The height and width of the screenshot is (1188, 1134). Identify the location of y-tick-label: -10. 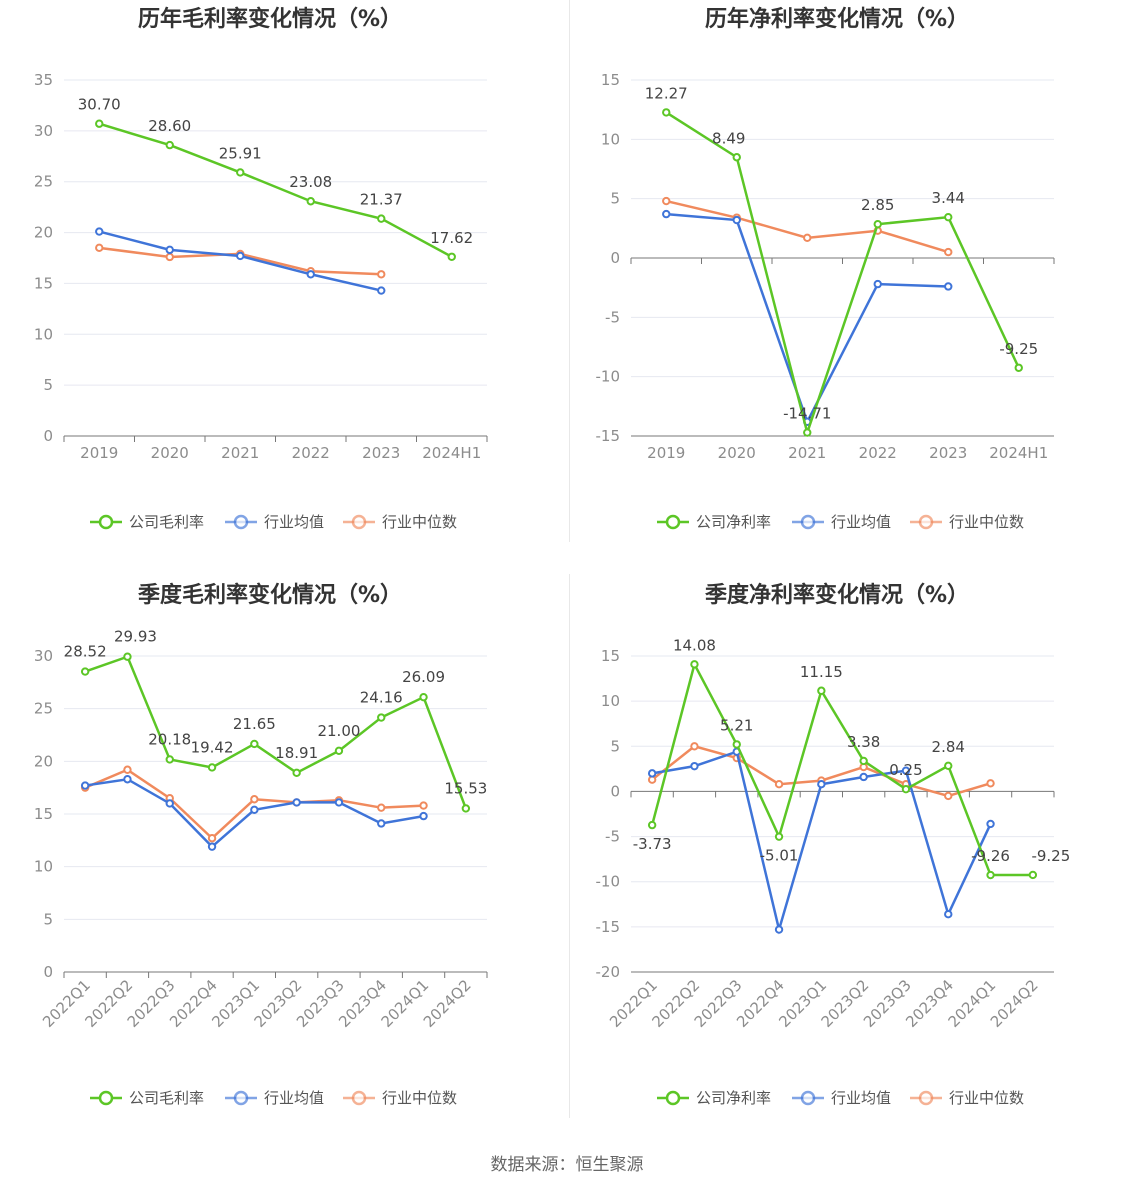
(608, 882).